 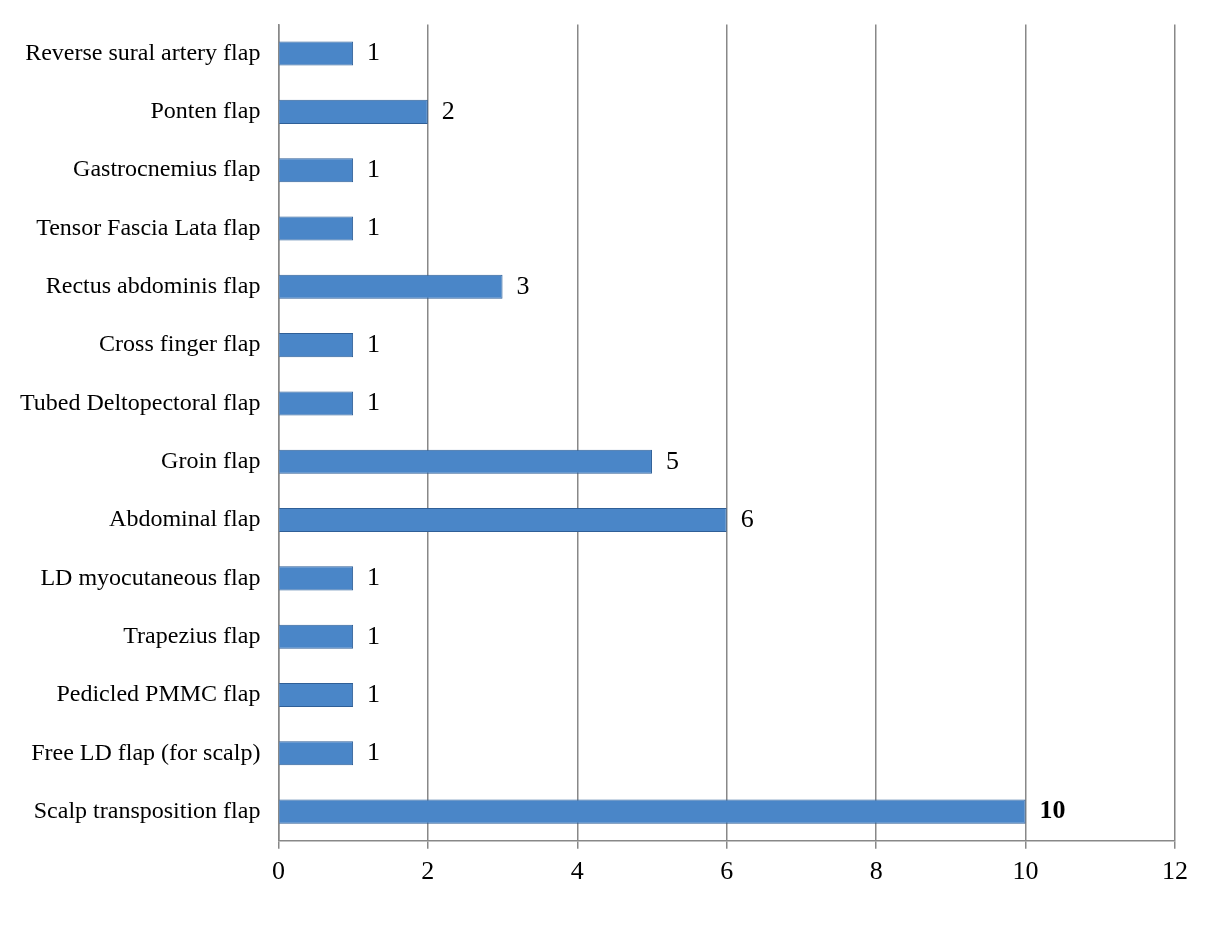 I want to click on x-tick-label: 2, so click(x=428, y=871).